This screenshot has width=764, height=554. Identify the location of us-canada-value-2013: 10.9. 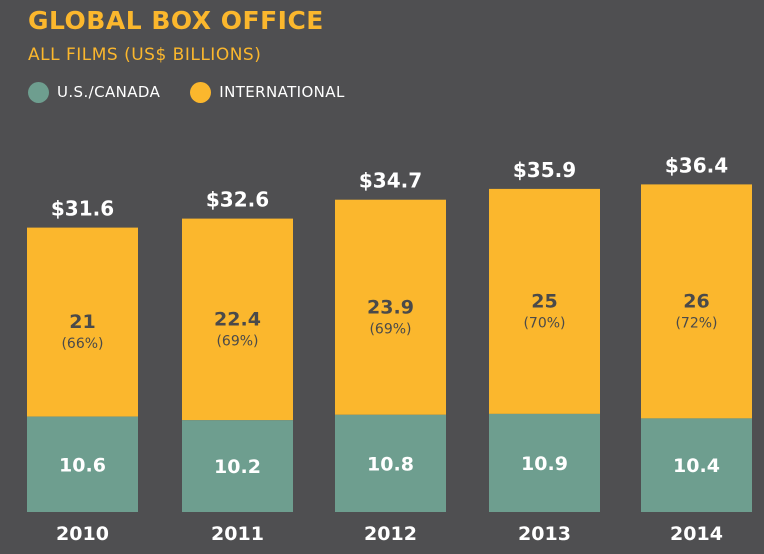
(544, 464).